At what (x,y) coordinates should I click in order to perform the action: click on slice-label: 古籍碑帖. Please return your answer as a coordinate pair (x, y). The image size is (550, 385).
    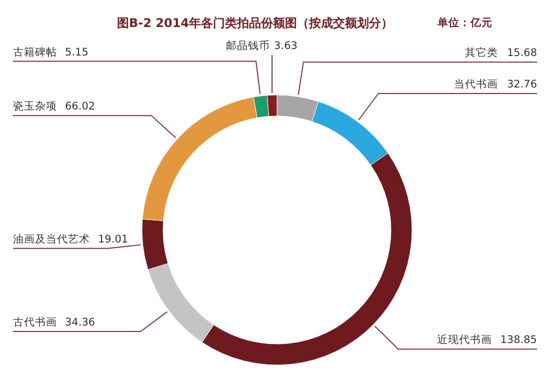
    Looking at the image, I should click on (35, 51).